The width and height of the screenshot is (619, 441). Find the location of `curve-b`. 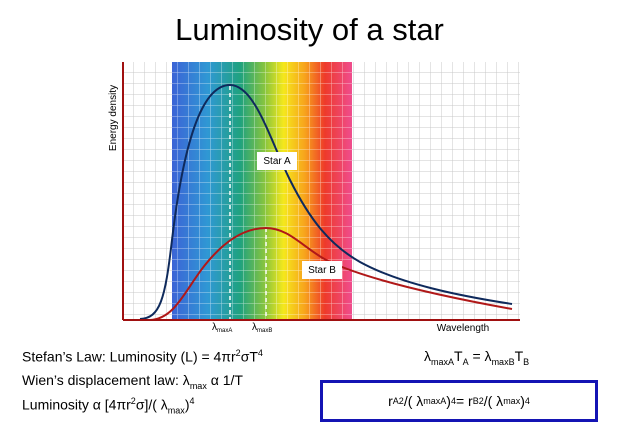

curve-b is located at coordinates (331, 273).